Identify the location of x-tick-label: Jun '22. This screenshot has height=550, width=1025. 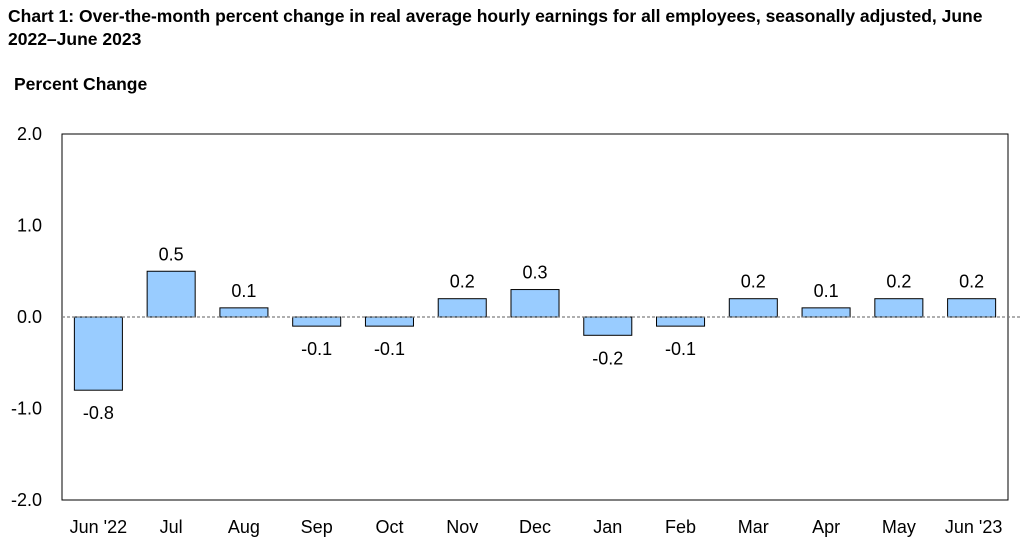
(98, 527).